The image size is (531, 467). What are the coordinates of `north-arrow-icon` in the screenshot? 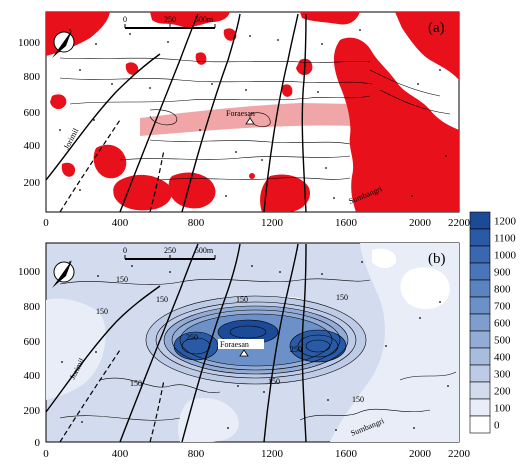 It's located at (63, 44).